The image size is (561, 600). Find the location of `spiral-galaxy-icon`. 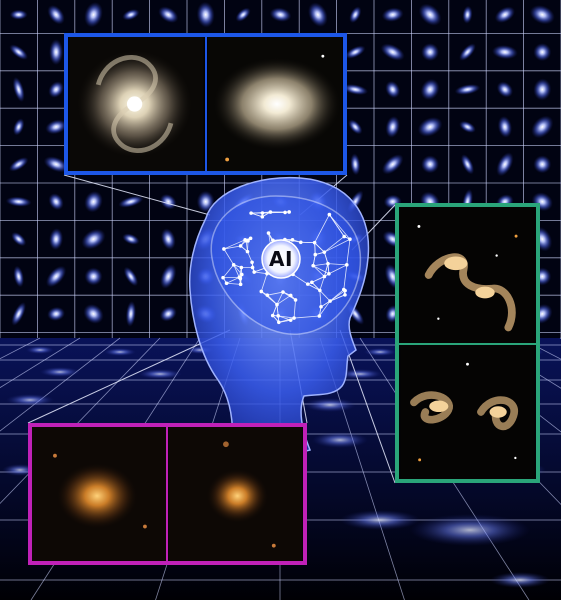

spiral-galaxy-icon is located at coordinates (136, 104).